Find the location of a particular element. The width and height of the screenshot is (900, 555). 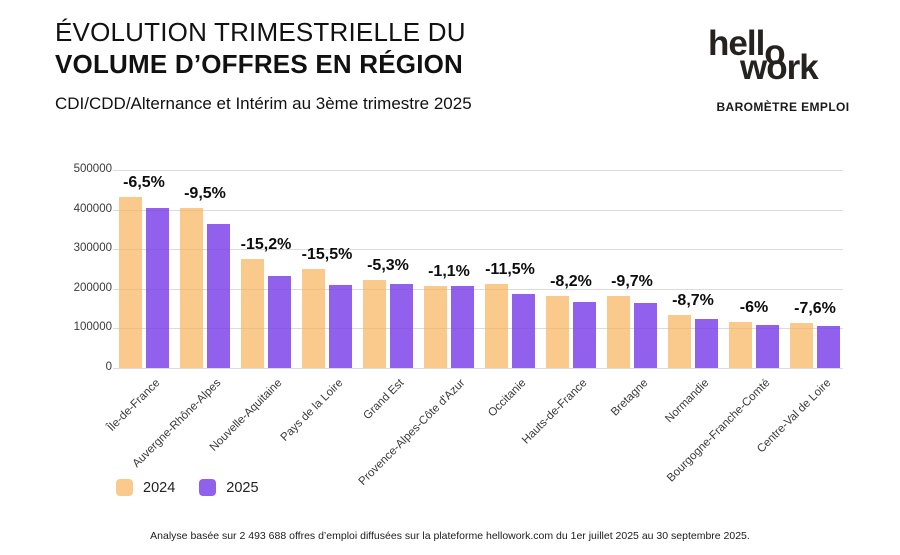

x-tick-label: Occitanie is located at coordinates (507, 398).